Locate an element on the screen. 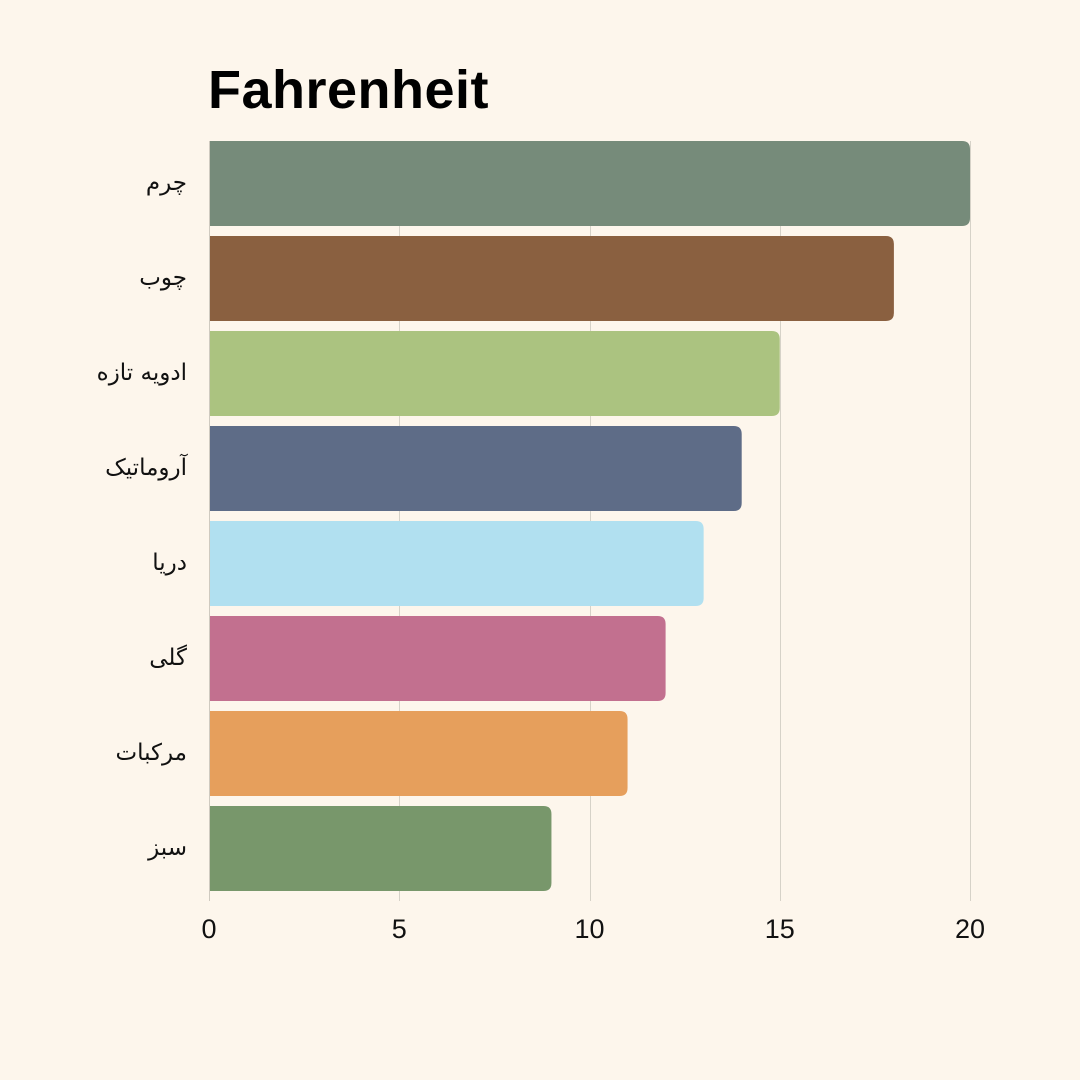 The height and width of the screenshot is (1080, 1080). category-label-5: گلی is located at coordinates (168, 657).